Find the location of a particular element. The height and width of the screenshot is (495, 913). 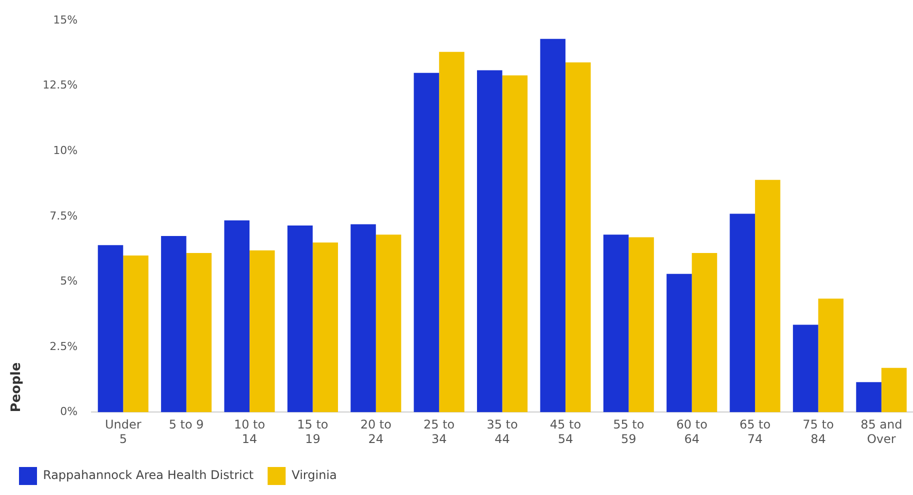

x-tick-label: 35 to 44 is located at coordinates (502, 432).